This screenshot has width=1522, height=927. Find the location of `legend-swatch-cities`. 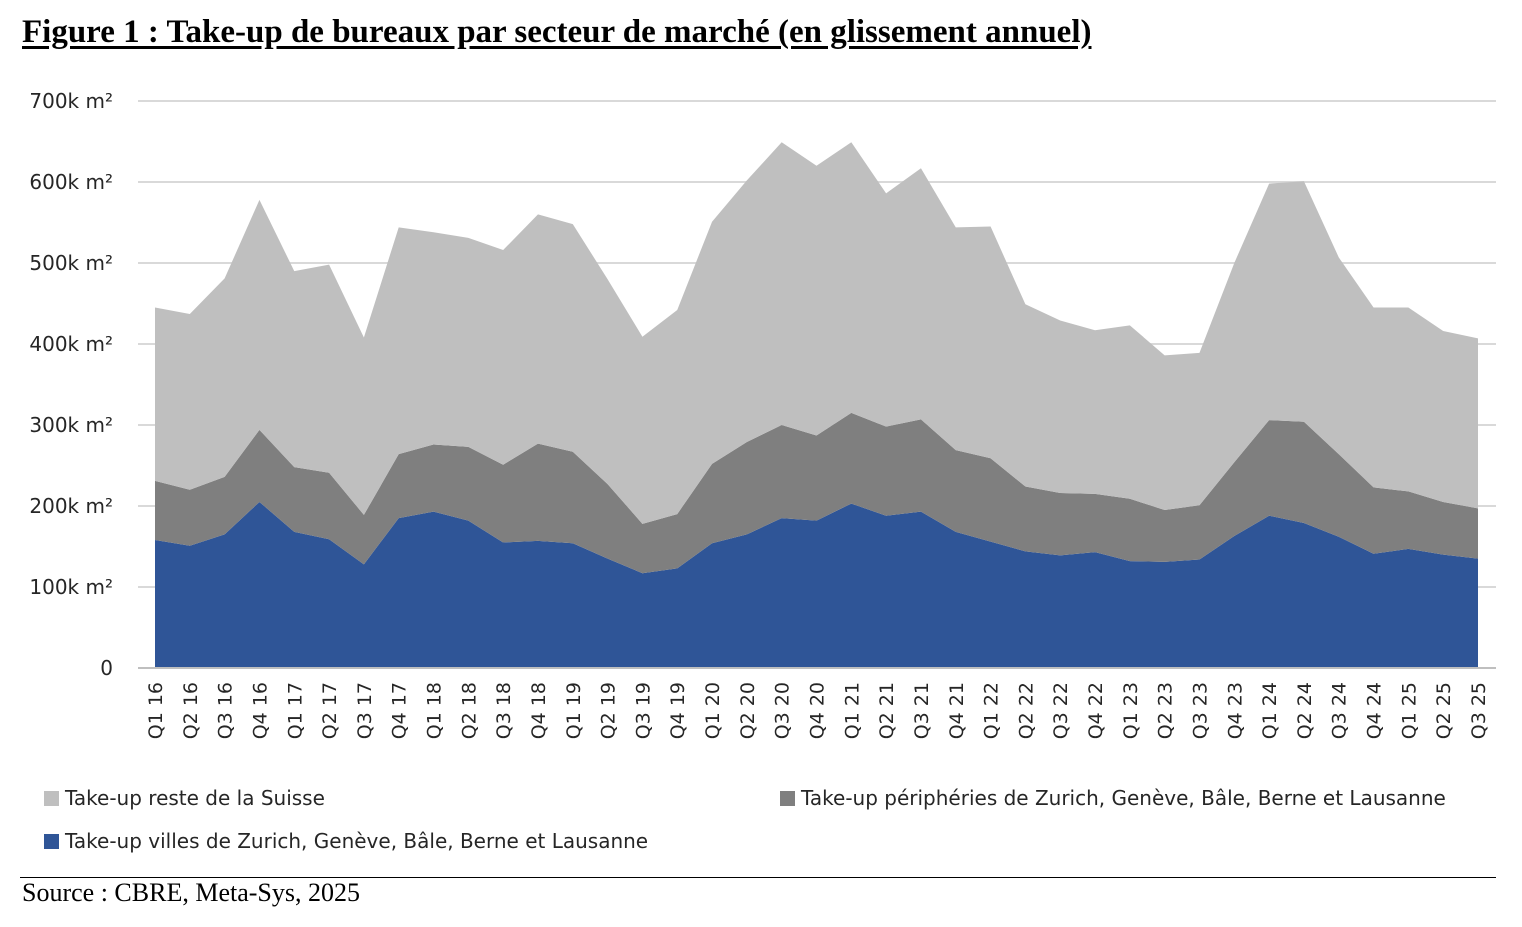

legend-swatch-cities is located at coordinates (51, 841).